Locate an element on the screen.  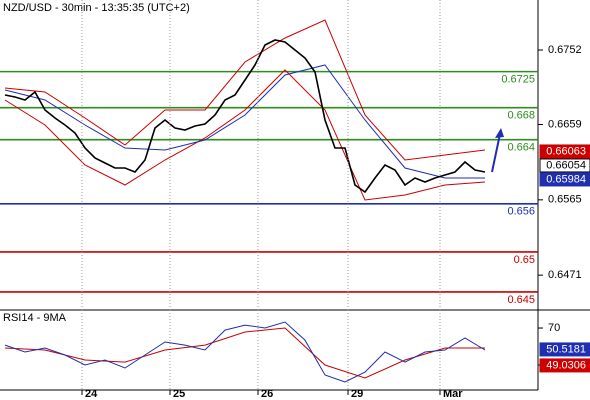
level-label: 0.645 is located at coordinates (521, 300).